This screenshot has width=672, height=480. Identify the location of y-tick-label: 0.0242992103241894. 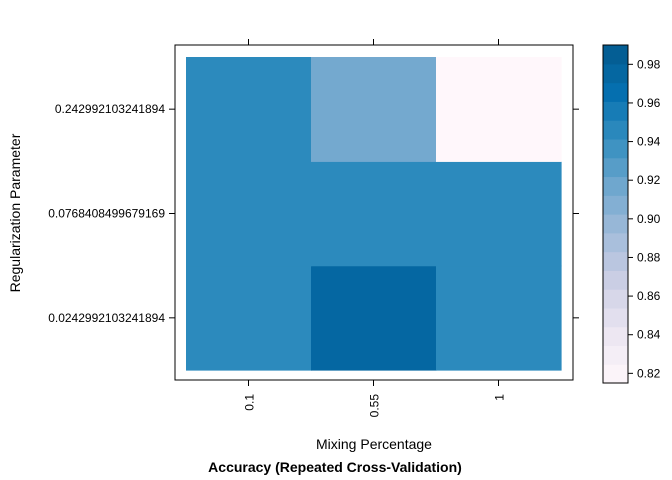
(106, 318).